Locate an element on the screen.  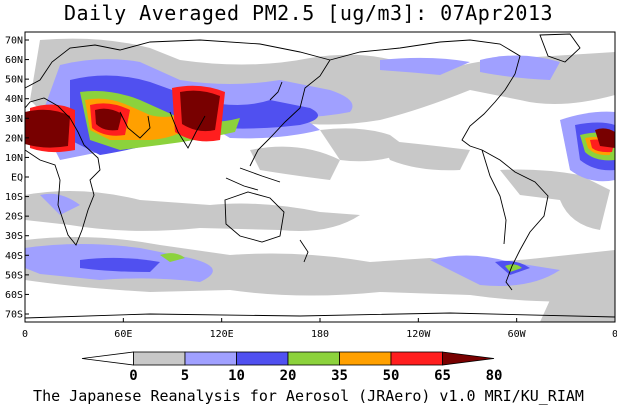
longitude-label: 120E is located at coordinates (222, 334).